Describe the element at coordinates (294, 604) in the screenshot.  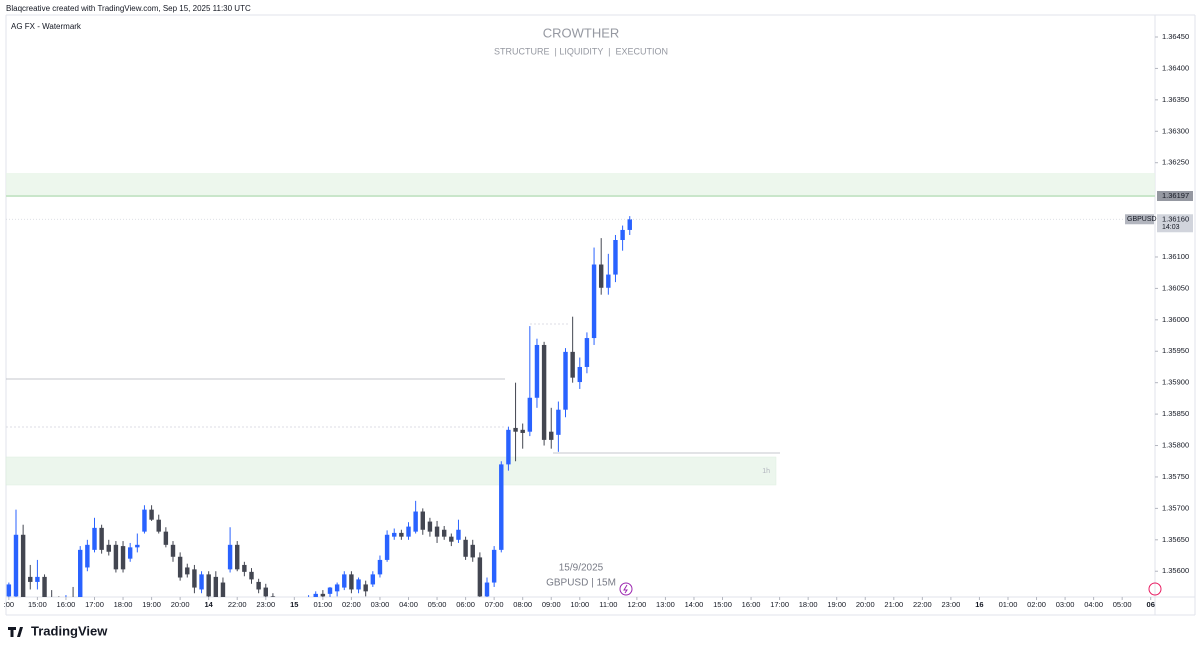
I see `x-tick-label: 15` at that location.